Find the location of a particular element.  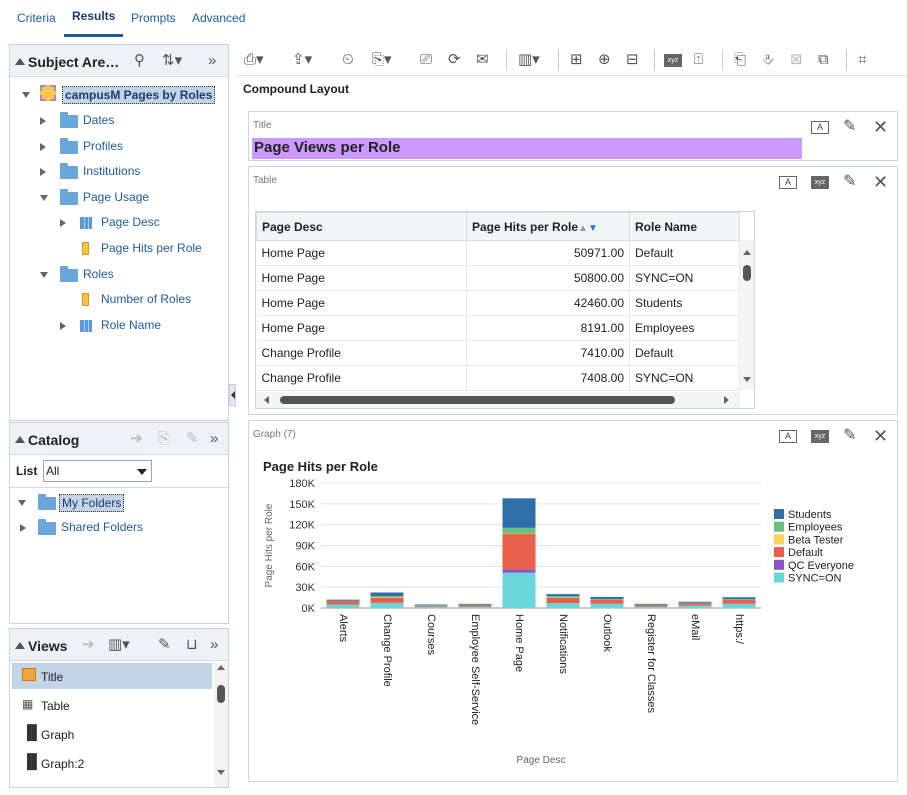

tree-label: Role Name is located at coordinates (131, 325).